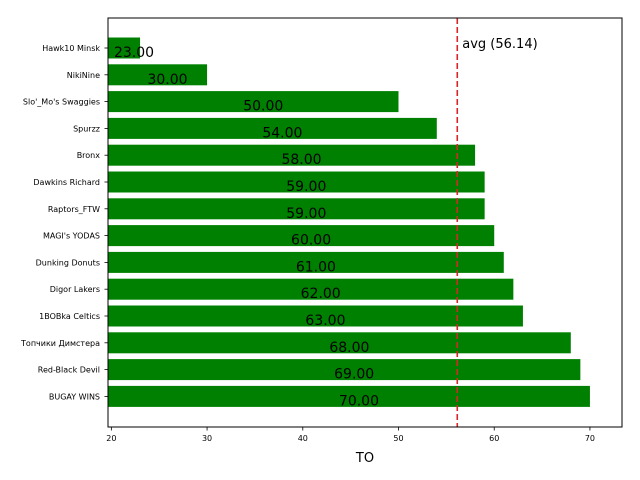 The image size is (640, 480). Describe the element at coordinates (68, 262) in the screenshot. I see `y-tick-label: Dunking Donuts` at that location.